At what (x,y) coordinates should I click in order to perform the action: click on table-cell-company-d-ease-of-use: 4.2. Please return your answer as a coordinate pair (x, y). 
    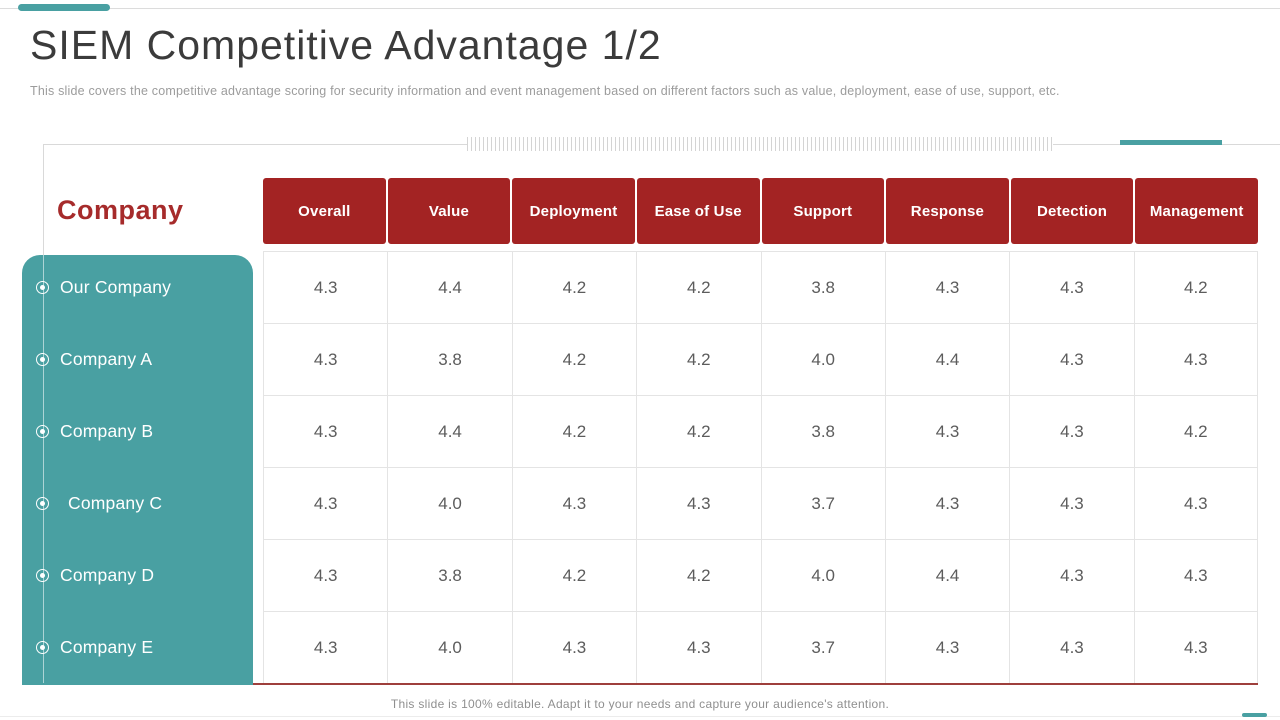
    Looking at the image, I should click on (698, 575).